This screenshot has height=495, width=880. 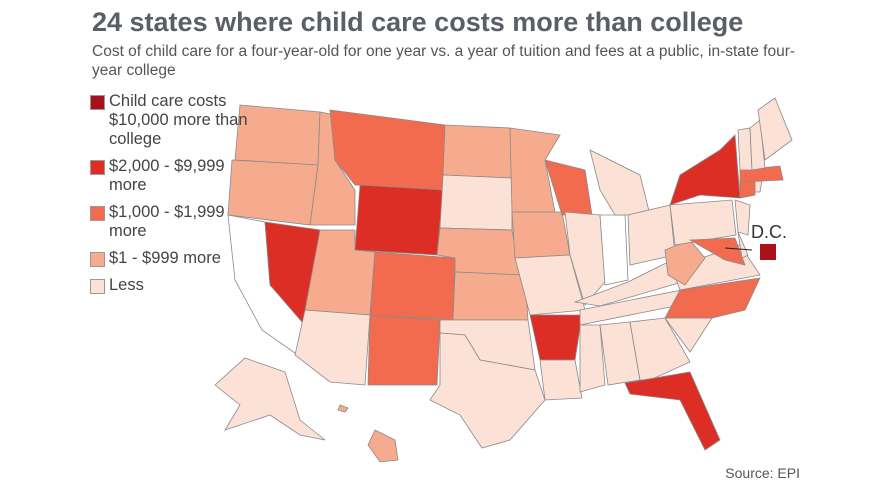 What do you see at coordinates (126, 285) in the screenshot?
I see `legend-label: Less` at bounding box center [126, 285].